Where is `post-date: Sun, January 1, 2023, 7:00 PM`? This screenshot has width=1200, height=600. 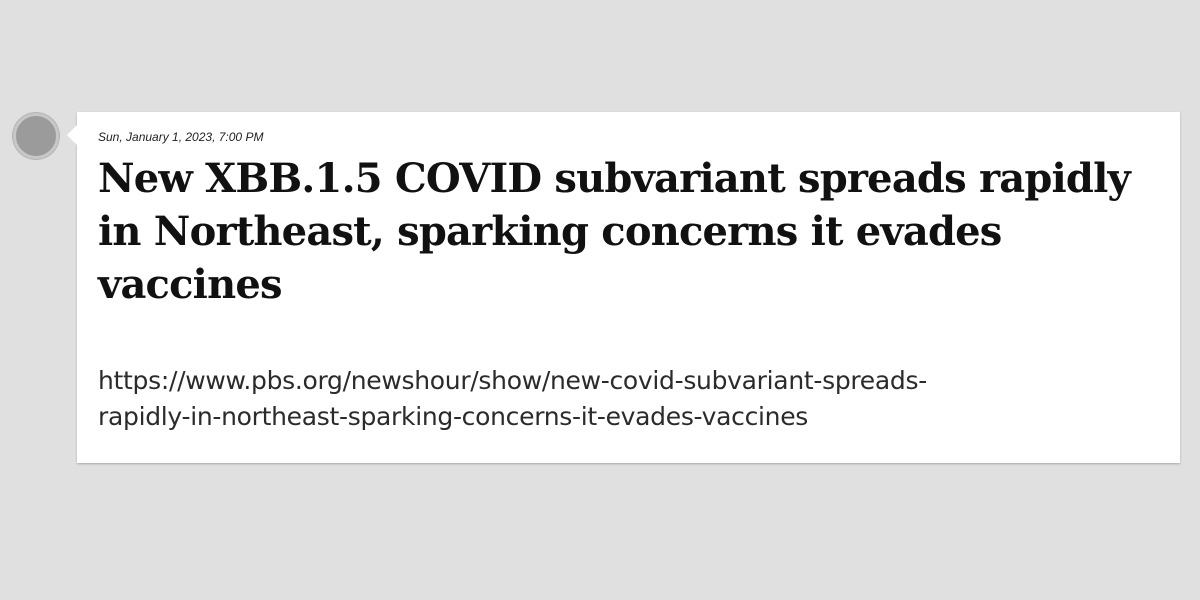
post-date: Sun, January 1, 2023, 7:00 PM is located at coordinates (181, 137).